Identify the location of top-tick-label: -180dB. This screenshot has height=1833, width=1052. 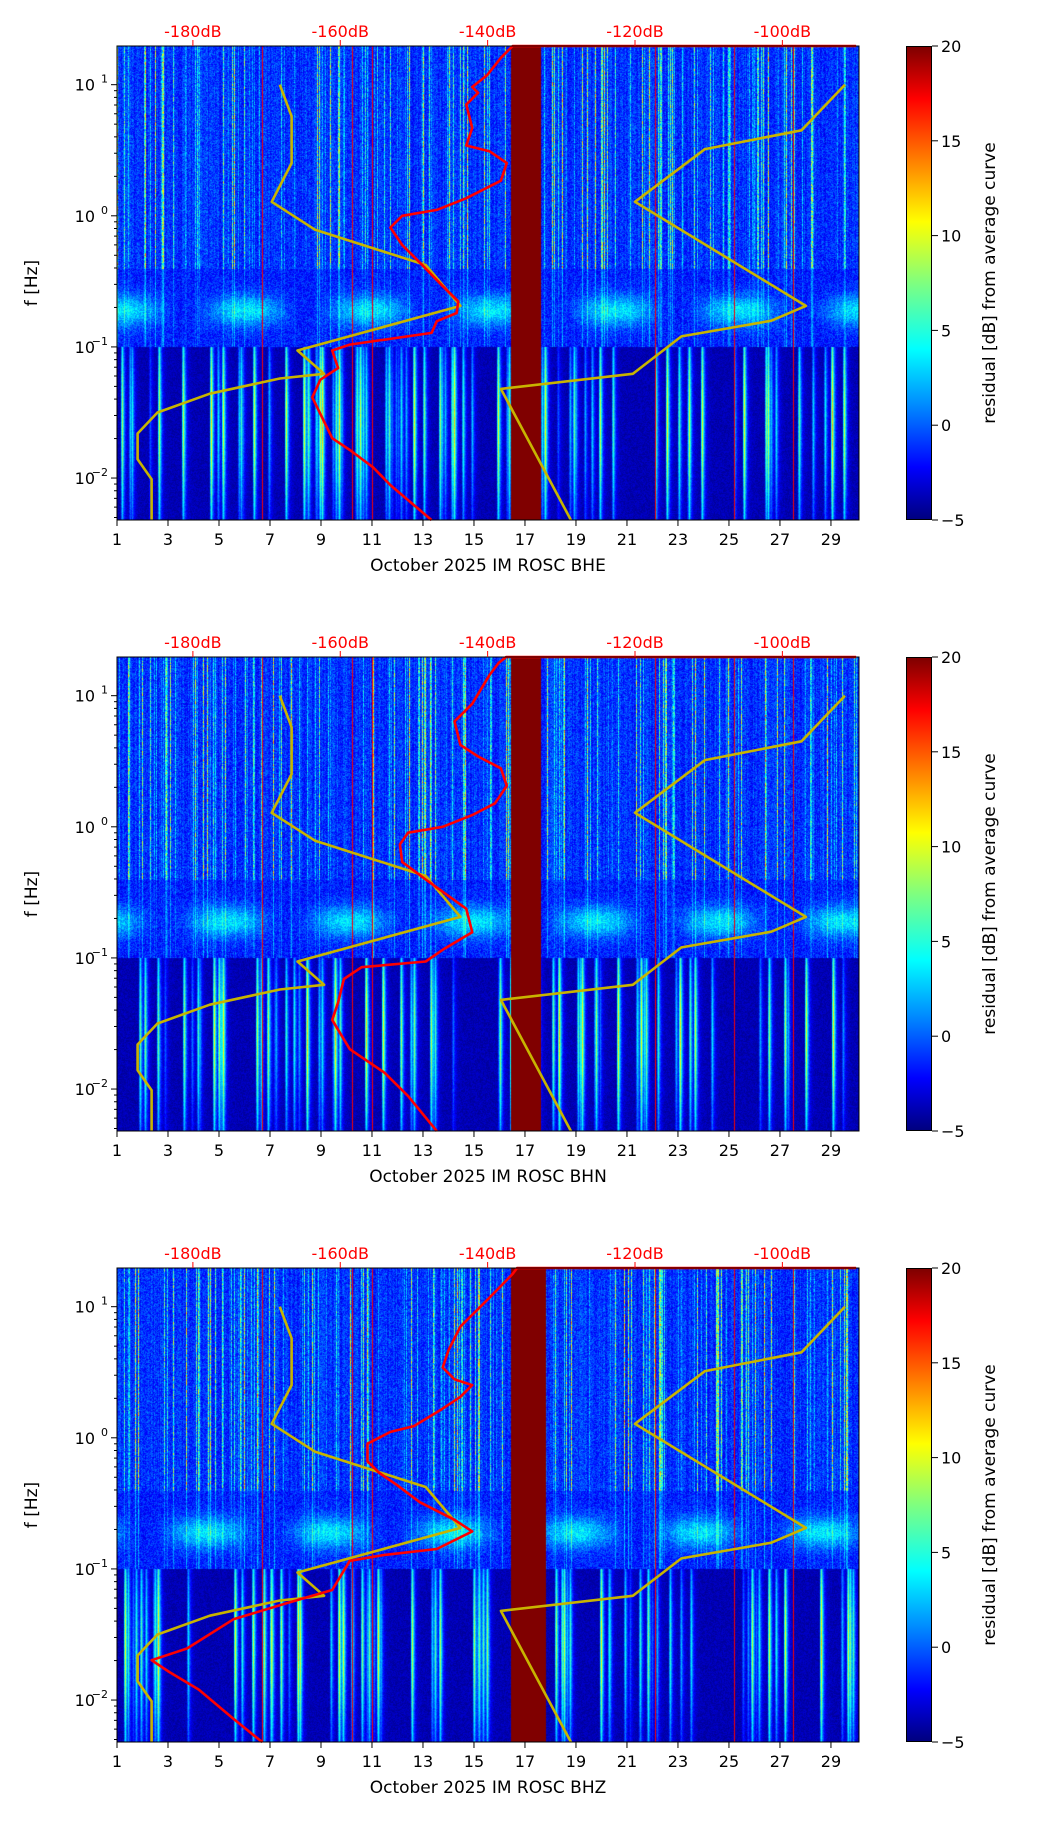
(192, 31).